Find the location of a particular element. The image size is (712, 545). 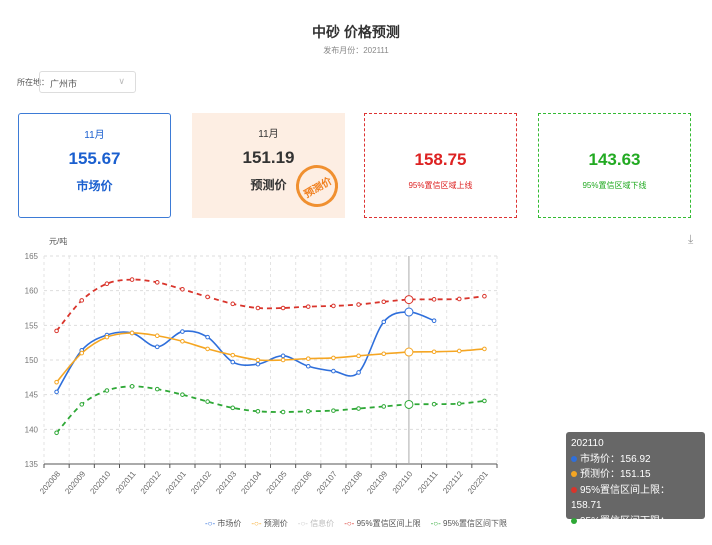

location-select: 广州市 ∨ is located at coordinates (87, 82).